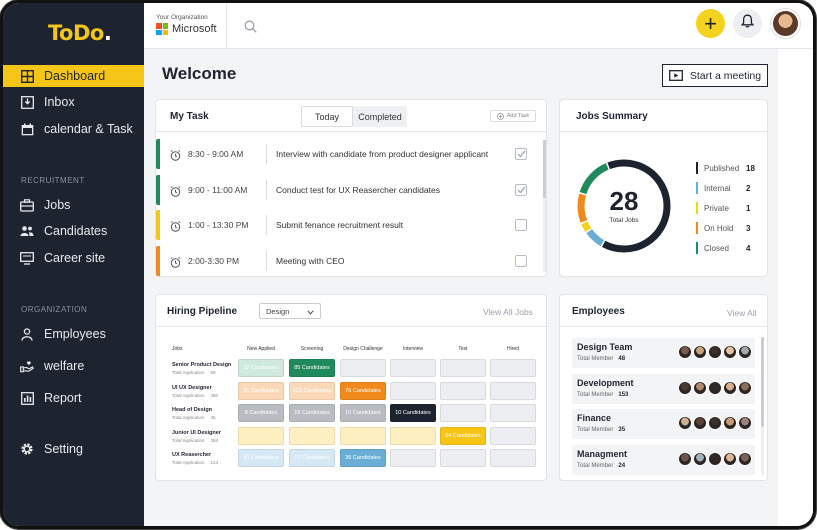 This screenshot has height=530, width=817. I want to click on member-avatars, so click(714, 459).